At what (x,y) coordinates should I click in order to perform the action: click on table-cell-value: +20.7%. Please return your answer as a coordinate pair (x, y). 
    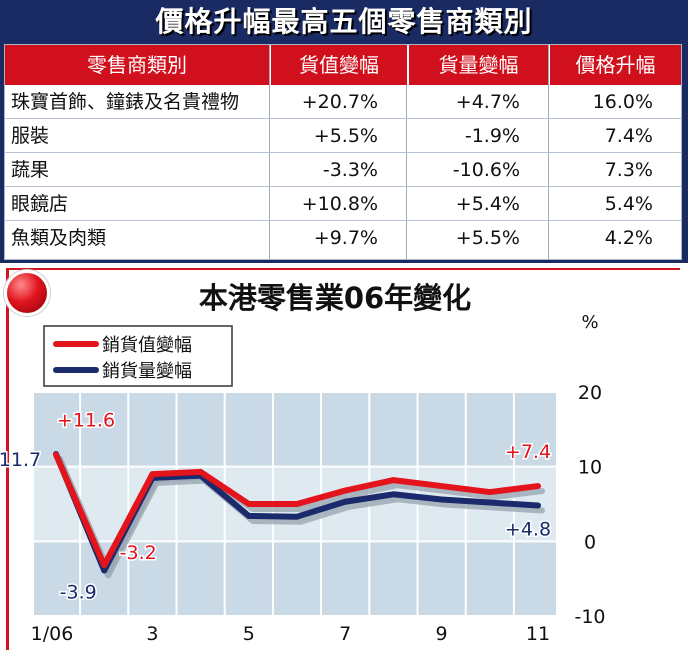
    Looking at the image, I should click on (337, 102).